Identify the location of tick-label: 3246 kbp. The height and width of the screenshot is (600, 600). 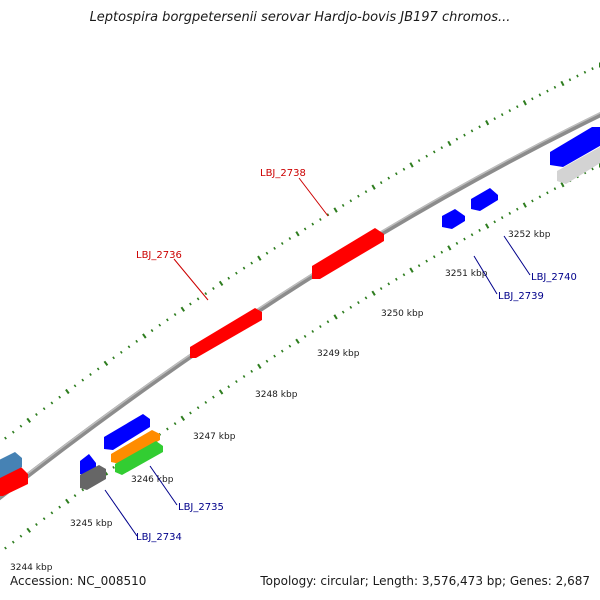
(152, 480).